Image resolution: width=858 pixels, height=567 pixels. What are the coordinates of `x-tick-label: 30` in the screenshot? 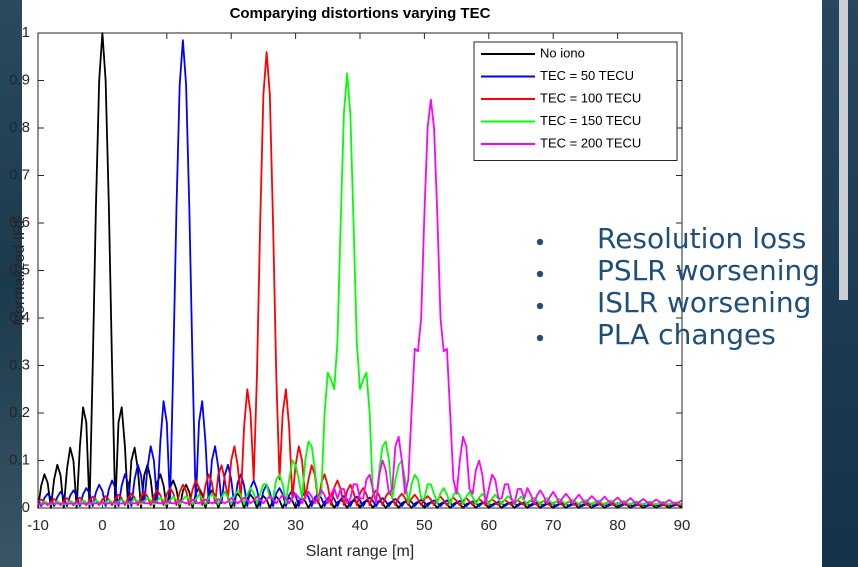 It's located at (295, 525).